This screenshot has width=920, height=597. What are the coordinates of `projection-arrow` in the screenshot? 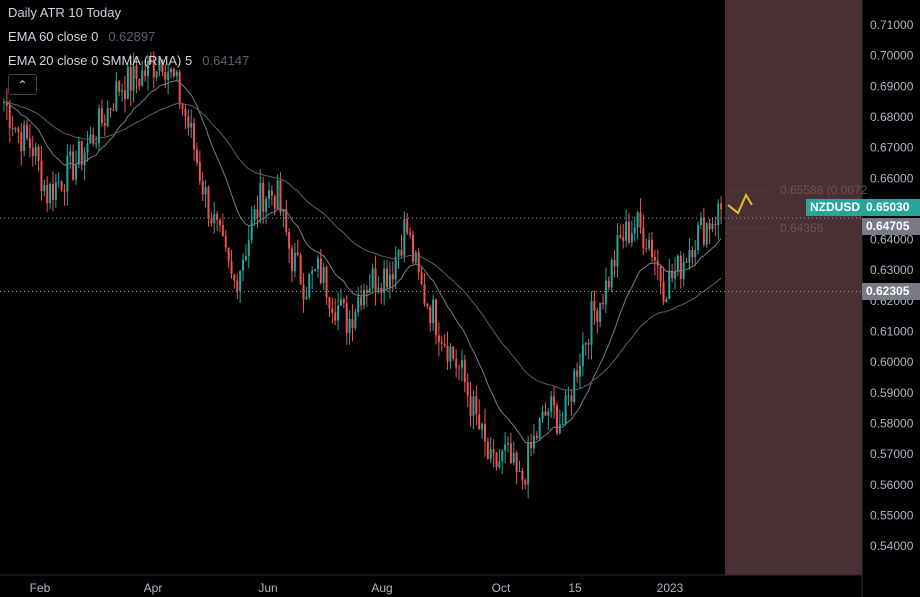 It's located at (740, 203).